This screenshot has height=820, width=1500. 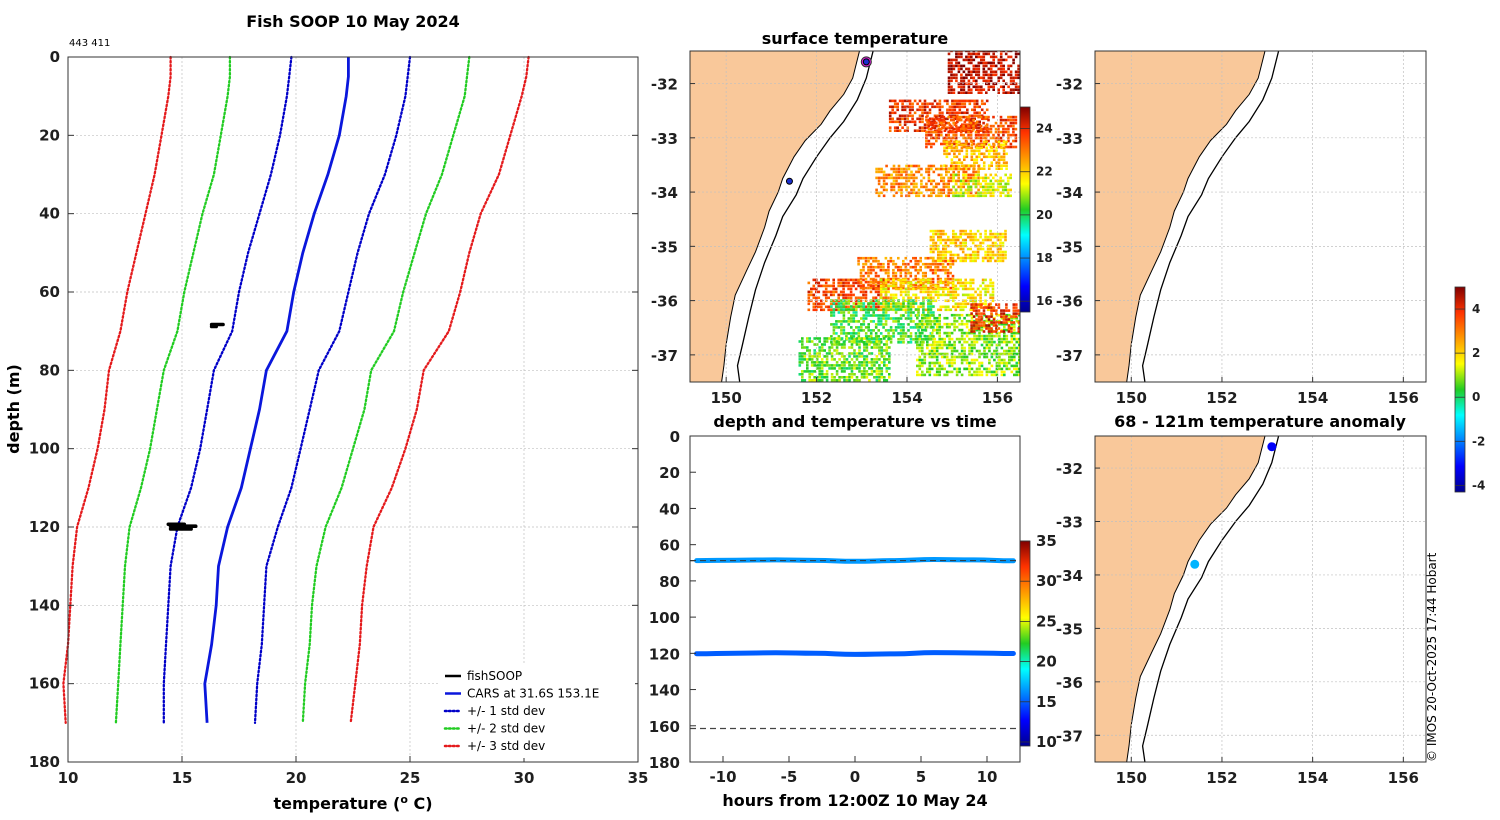 I want to click on map-tick-label-lat: -32, so click(x=1069, y=85).